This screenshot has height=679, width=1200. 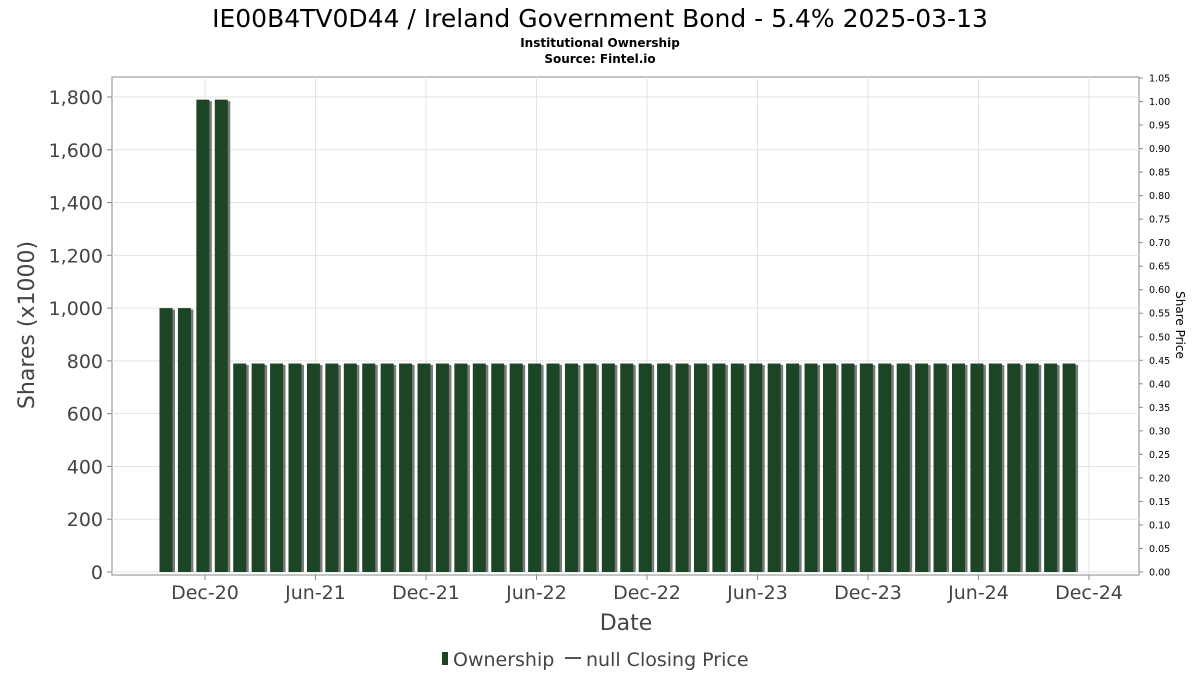 What do you see at coordinates (76, 256) in the screenshot?
I see `y-tick-label: 1,200` at bounding box center [76, 256].